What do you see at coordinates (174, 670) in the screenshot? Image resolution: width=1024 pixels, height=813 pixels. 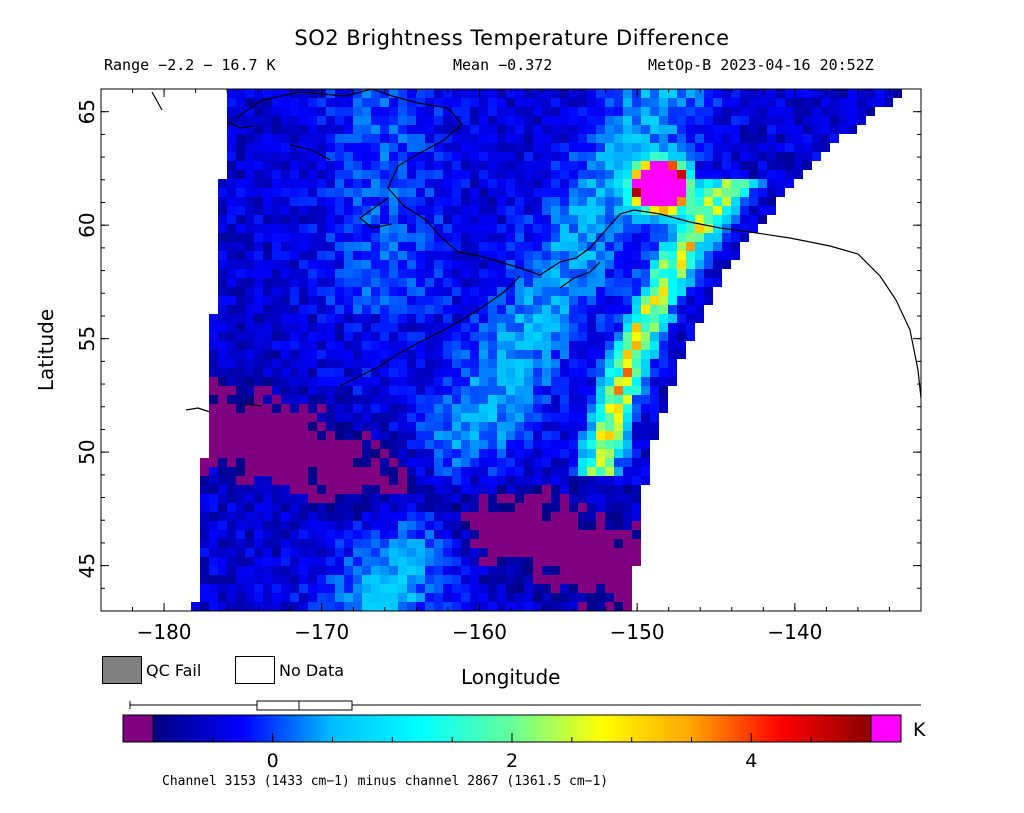 I see `qc-fail-label: QC Fail` at bounding box center [174, 670].